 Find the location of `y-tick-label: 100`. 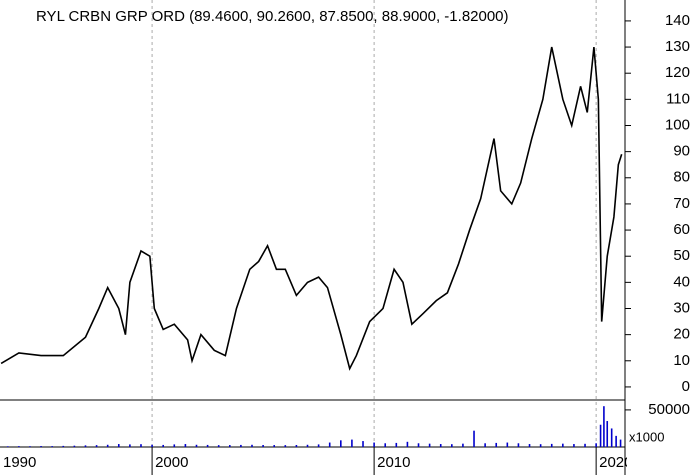

y-tick-label: 100 is located at coordinates (677, 124).